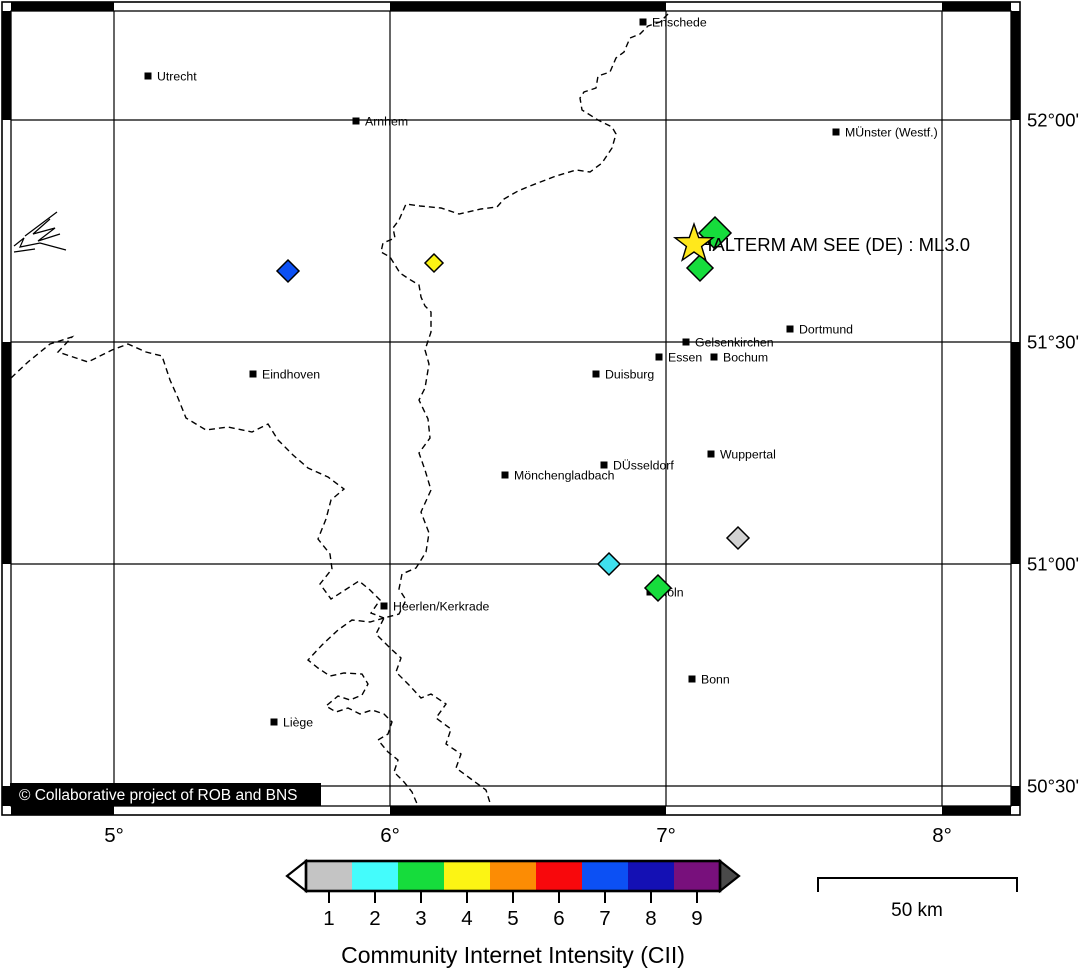  I want to click on city-label: Arnhem, so click(386, 122).